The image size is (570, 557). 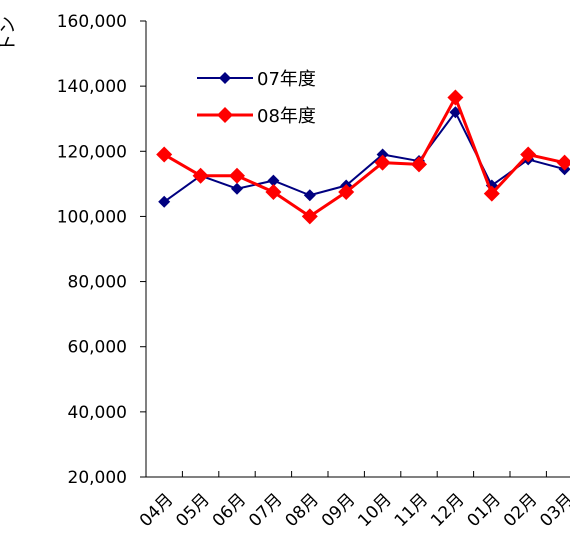 What do you see at coordinates (256, 79) in the screenshot?
I see `legend-item: 07年度` at bounding box center [256, 79].